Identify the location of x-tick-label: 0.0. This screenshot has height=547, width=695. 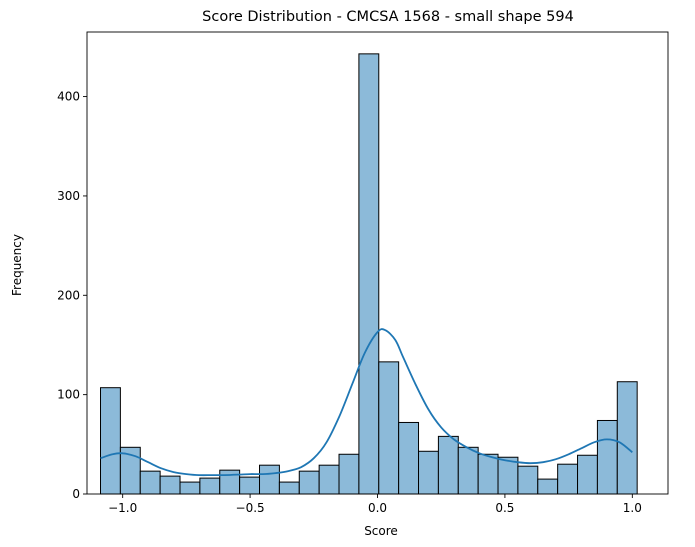
(377, 508).